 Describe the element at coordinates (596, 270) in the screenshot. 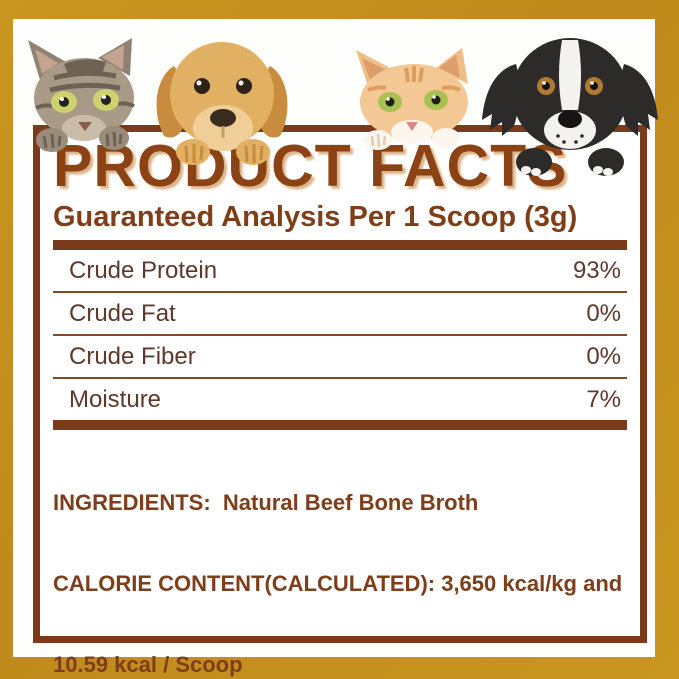

I see `analysis-value: 93%` at that location.